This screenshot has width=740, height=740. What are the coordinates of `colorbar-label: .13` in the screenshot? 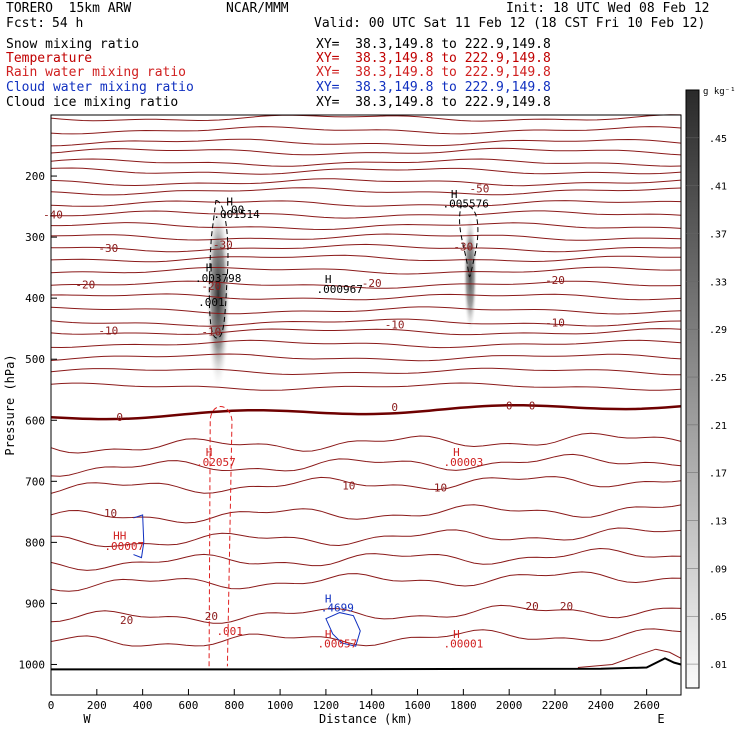 It's located at (718, 522).